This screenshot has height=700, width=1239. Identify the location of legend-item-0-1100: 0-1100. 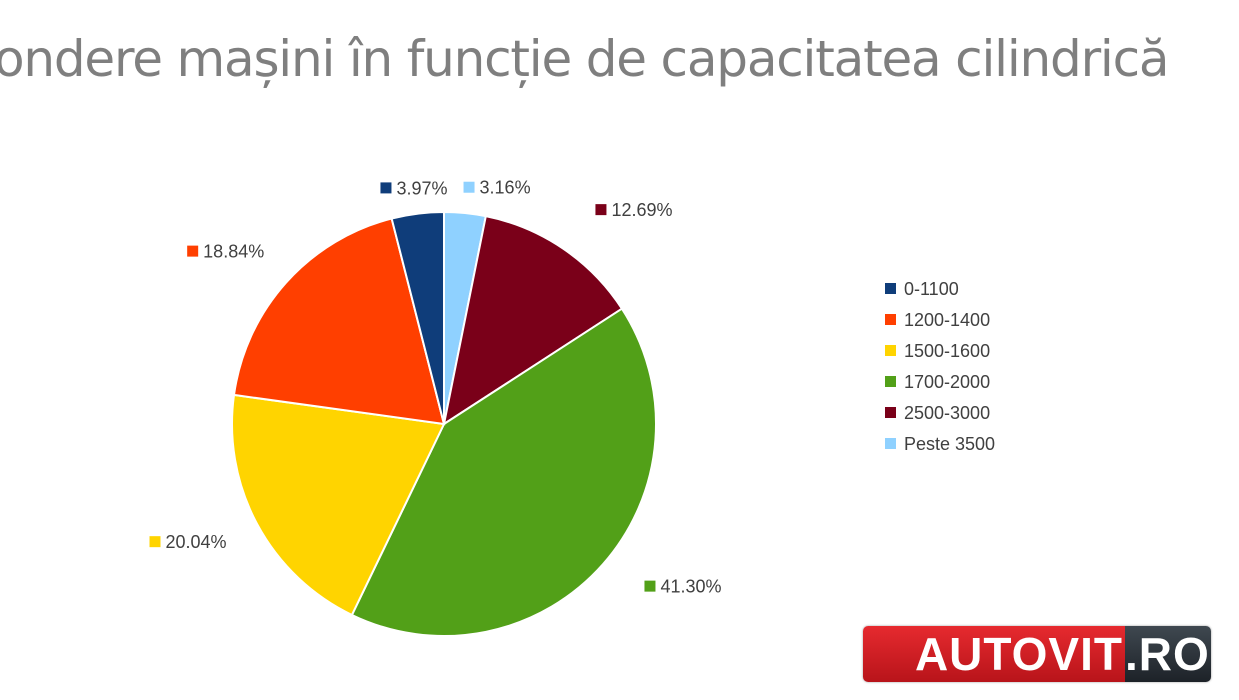
(922, 289).